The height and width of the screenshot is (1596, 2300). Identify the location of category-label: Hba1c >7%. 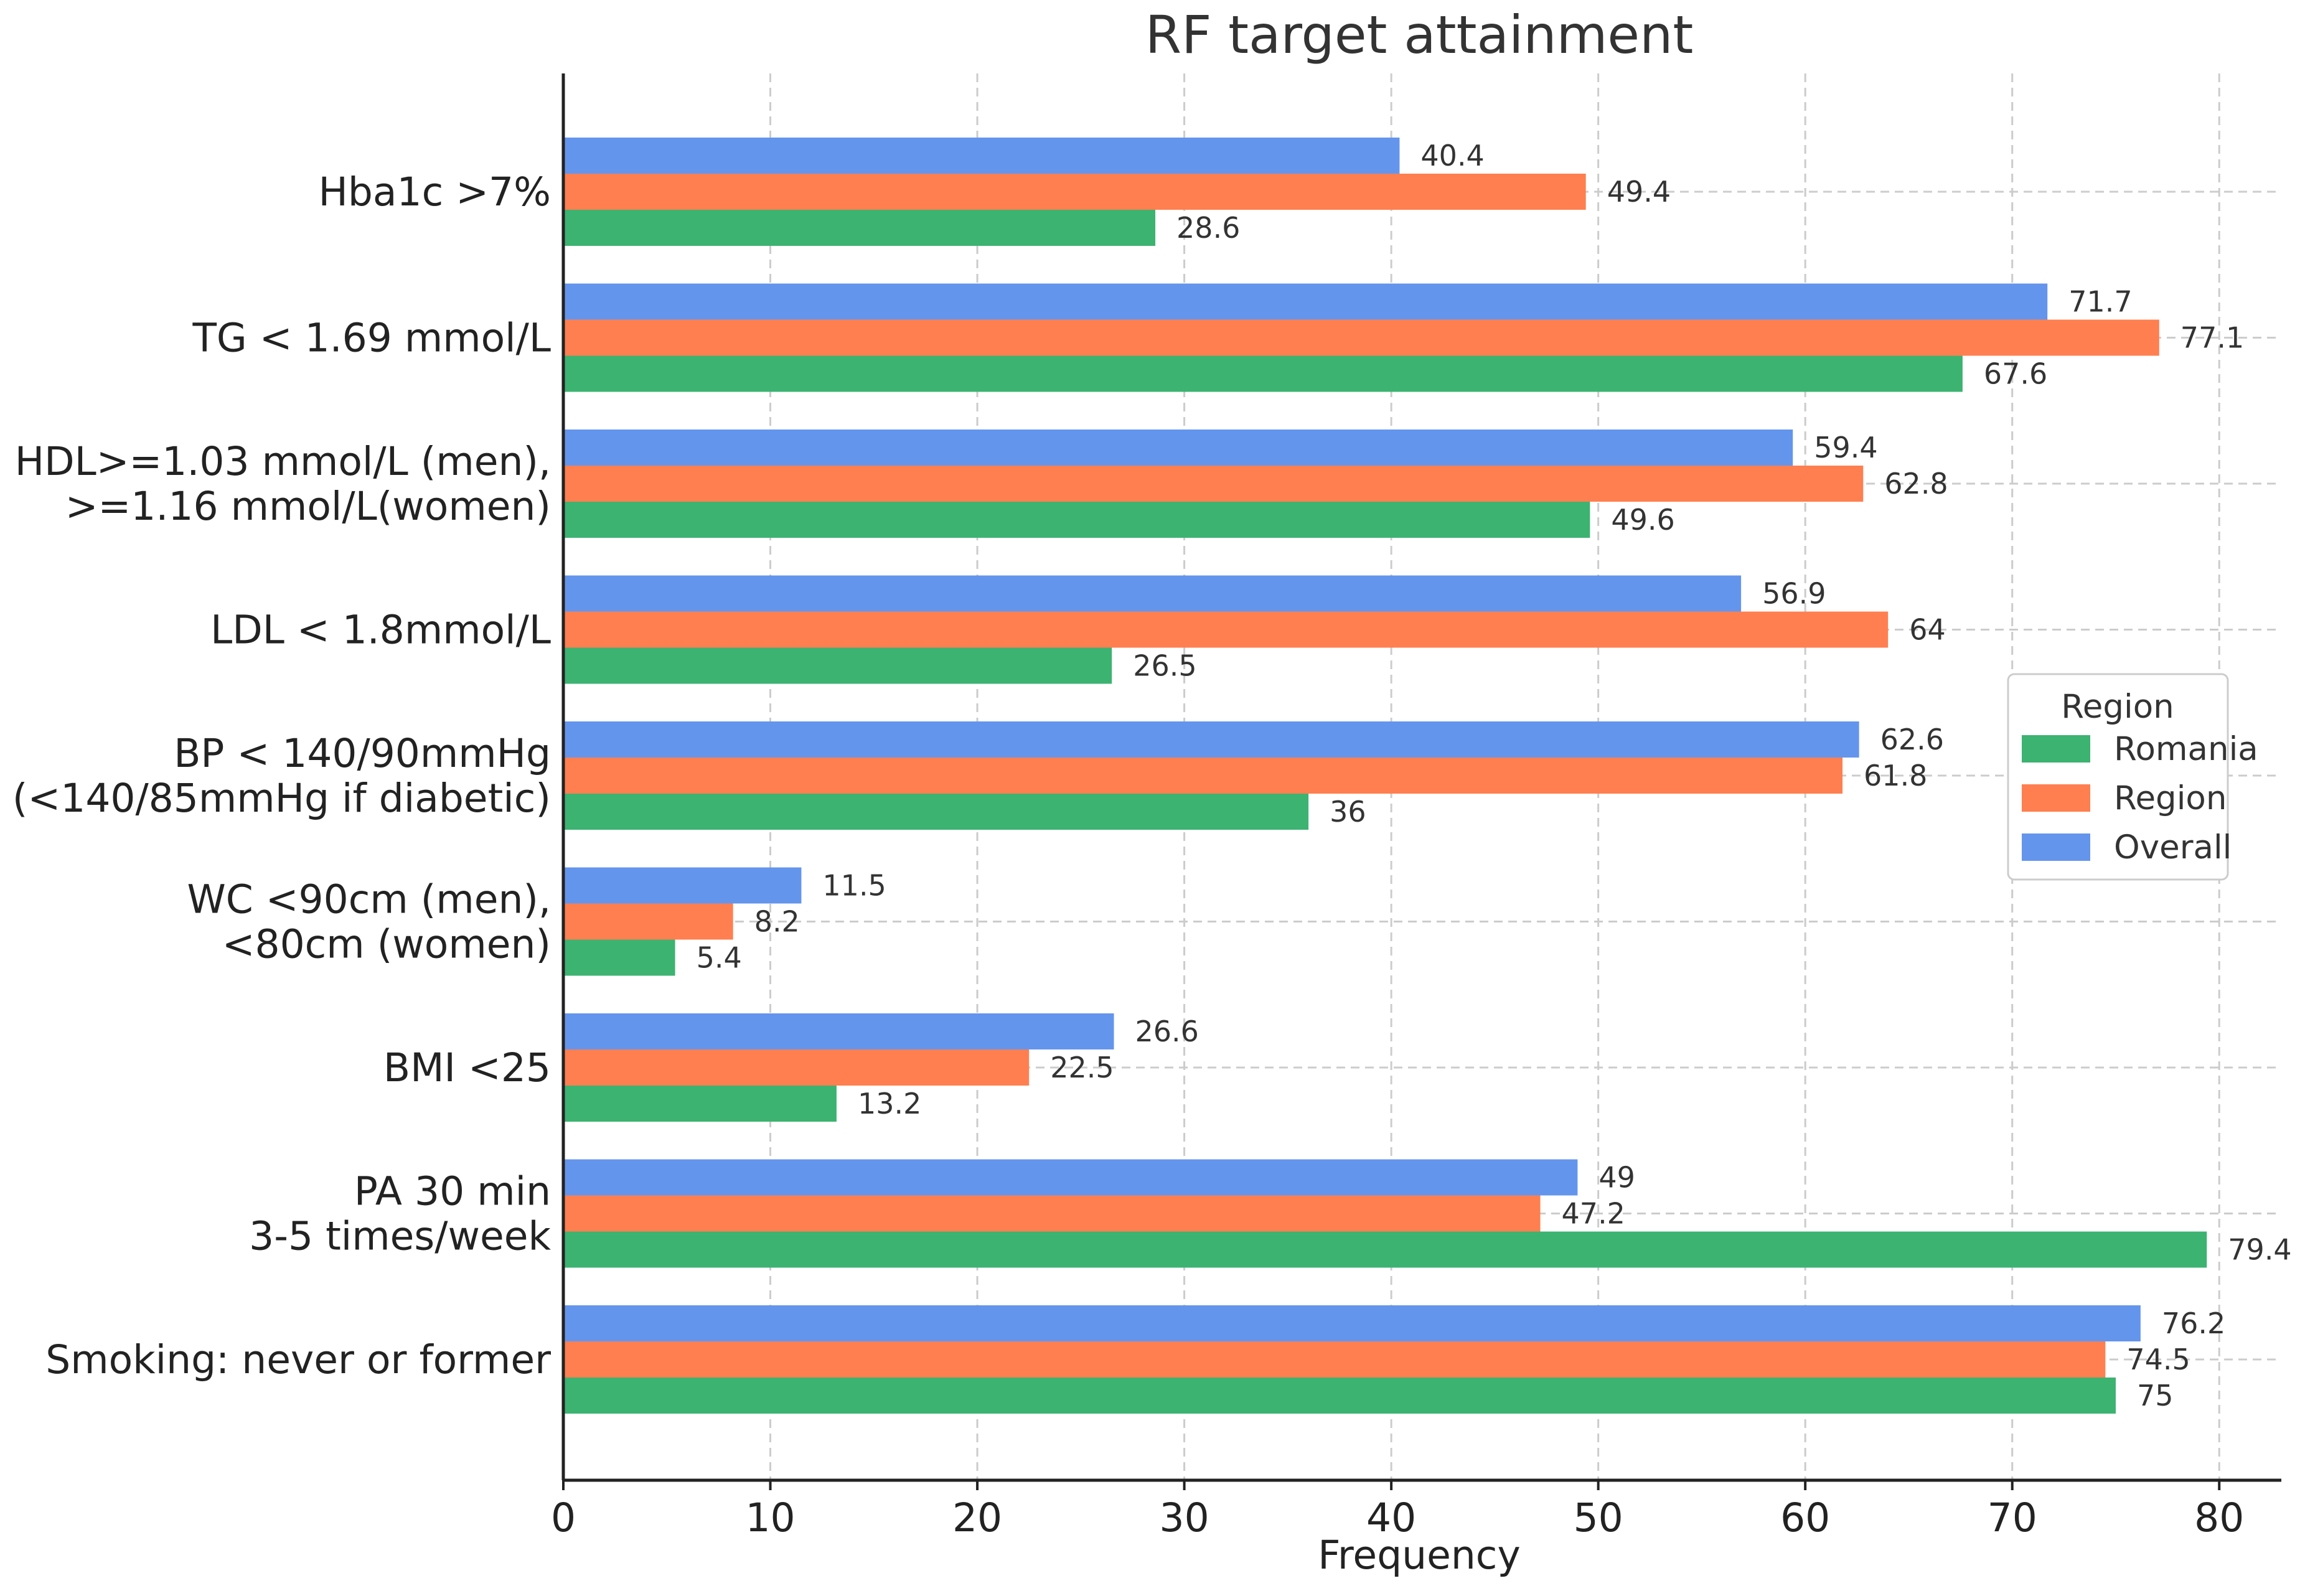
(435, 192).